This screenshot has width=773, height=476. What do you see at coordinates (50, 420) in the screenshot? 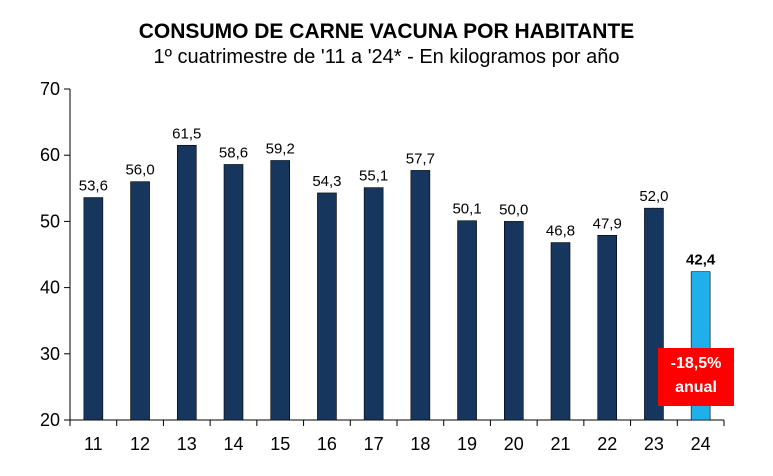
I see `y-tick-label: 20` at bounding box center [50, 420].